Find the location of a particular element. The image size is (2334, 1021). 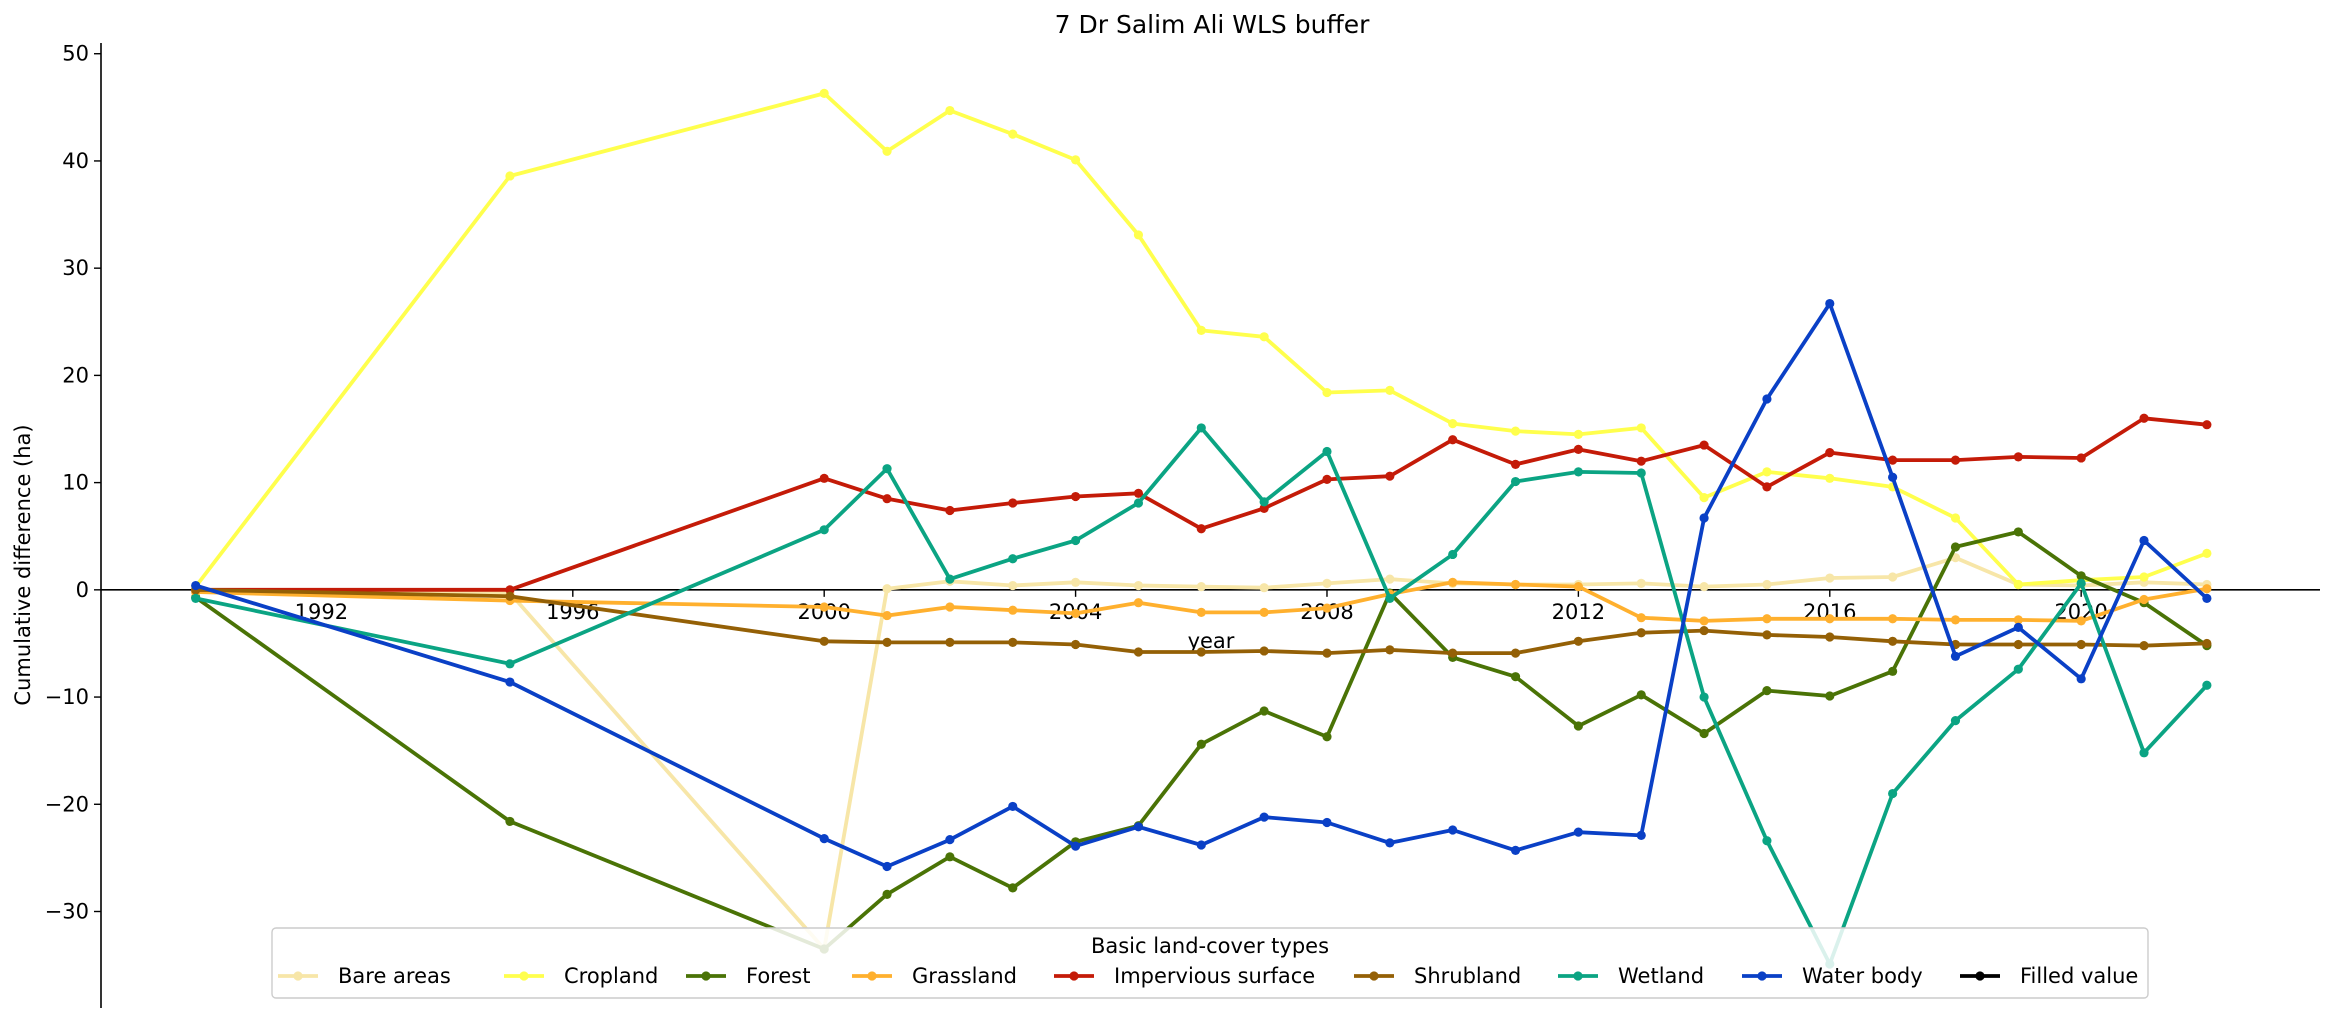

chart-title: 7 Dr Salim Ali WLS buffer is located at coordinates (1212, 24).